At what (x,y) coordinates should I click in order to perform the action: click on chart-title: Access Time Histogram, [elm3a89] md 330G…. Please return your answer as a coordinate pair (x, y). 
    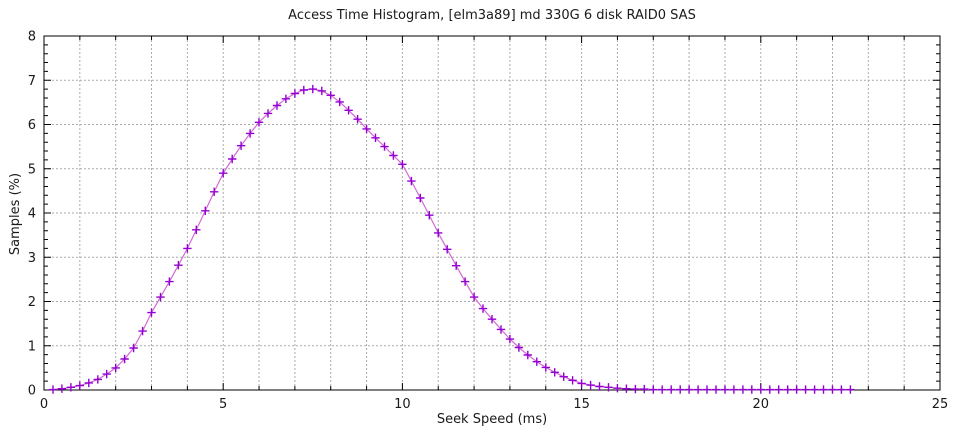
    Looking at the image, I should click on (492, 15).